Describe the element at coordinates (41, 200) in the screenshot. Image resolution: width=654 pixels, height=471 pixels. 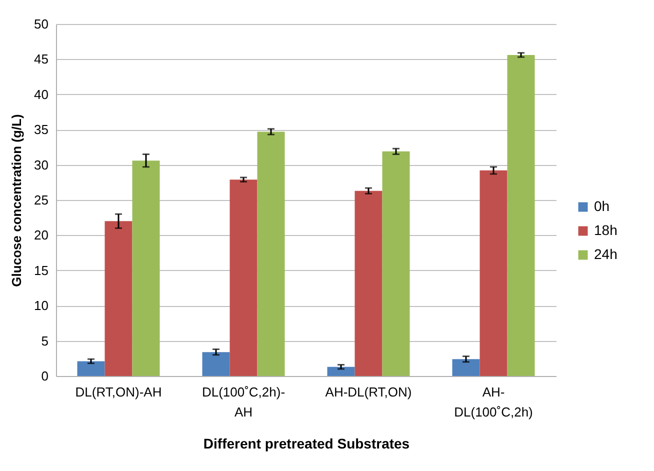
I see `y-tick-label: 25` at that location.